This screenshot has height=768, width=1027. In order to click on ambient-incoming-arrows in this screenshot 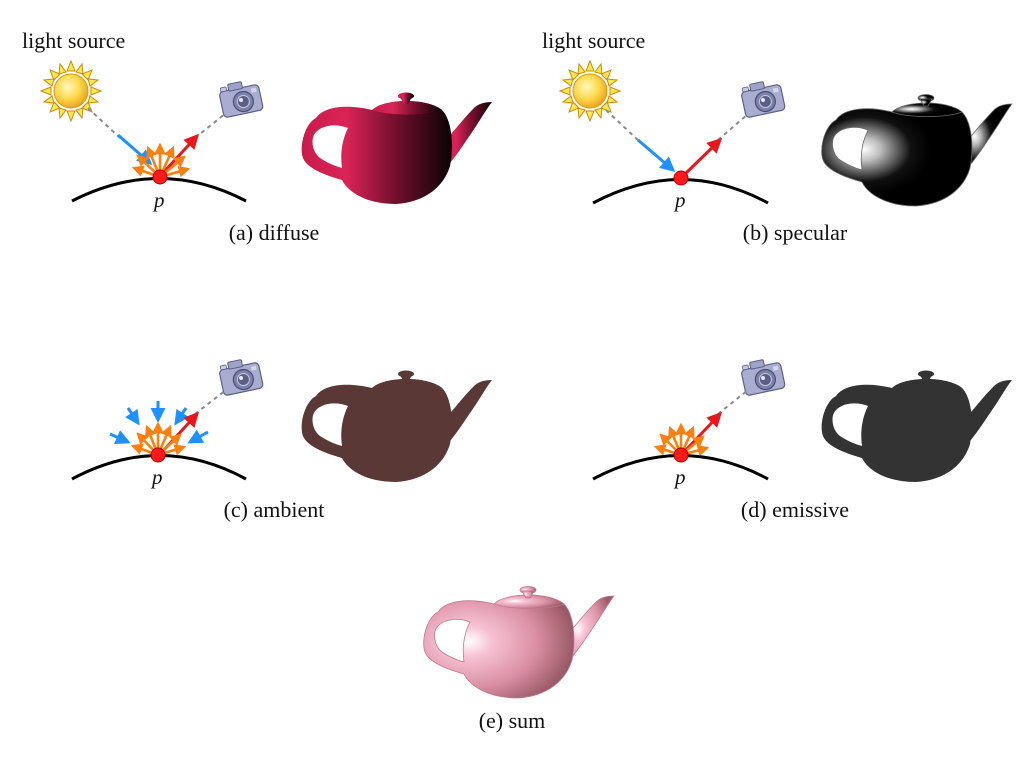, I will do `click(159, 422)`.